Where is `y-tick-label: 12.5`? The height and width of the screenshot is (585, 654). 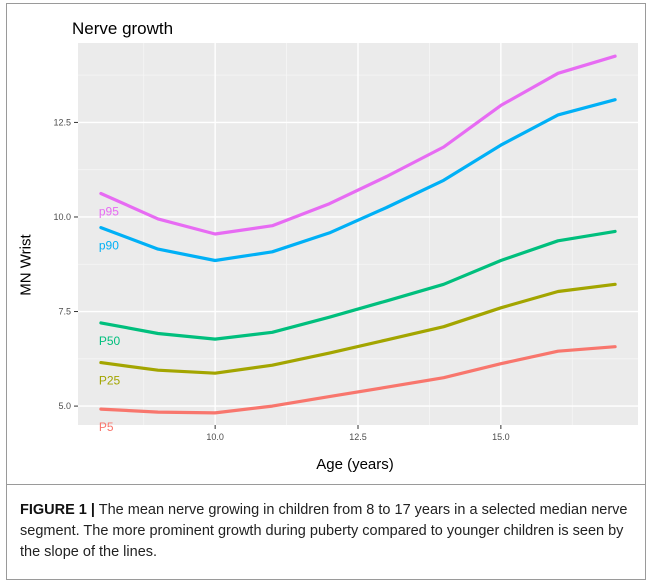 y-tick-label: 12.5 is located at coordinates (62, 122).